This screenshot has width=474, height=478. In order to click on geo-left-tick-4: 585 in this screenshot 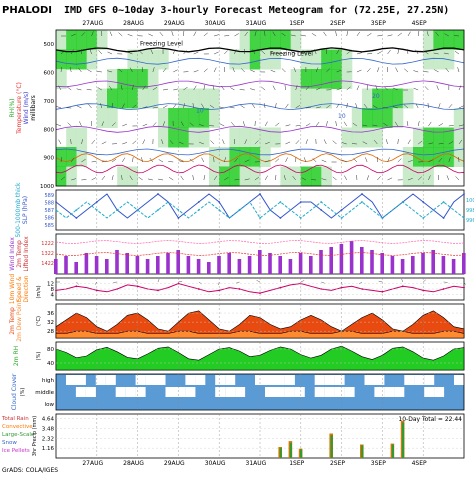, I will do `click(49, 226)`.